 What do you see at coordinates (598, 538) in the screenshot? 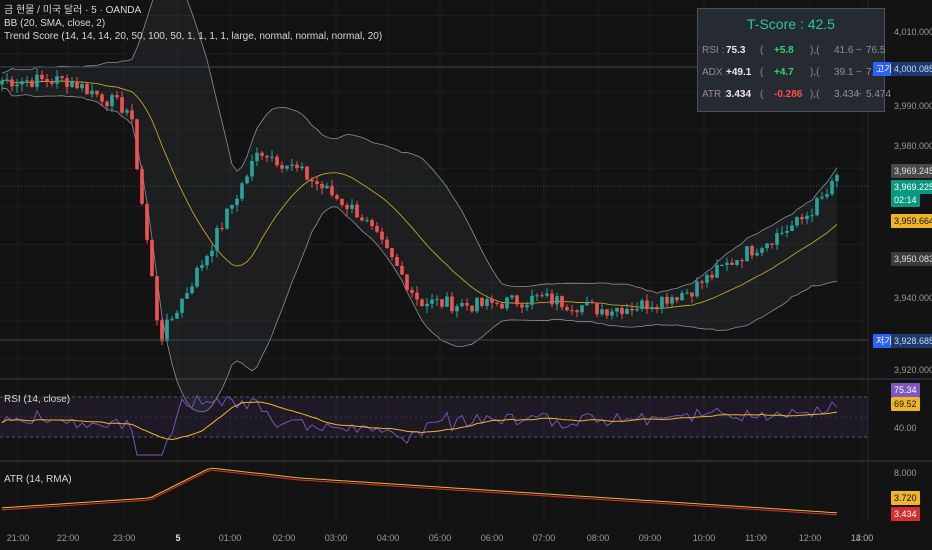
I see `time-tick-label: 08:00` at bounding box center [598, 538].